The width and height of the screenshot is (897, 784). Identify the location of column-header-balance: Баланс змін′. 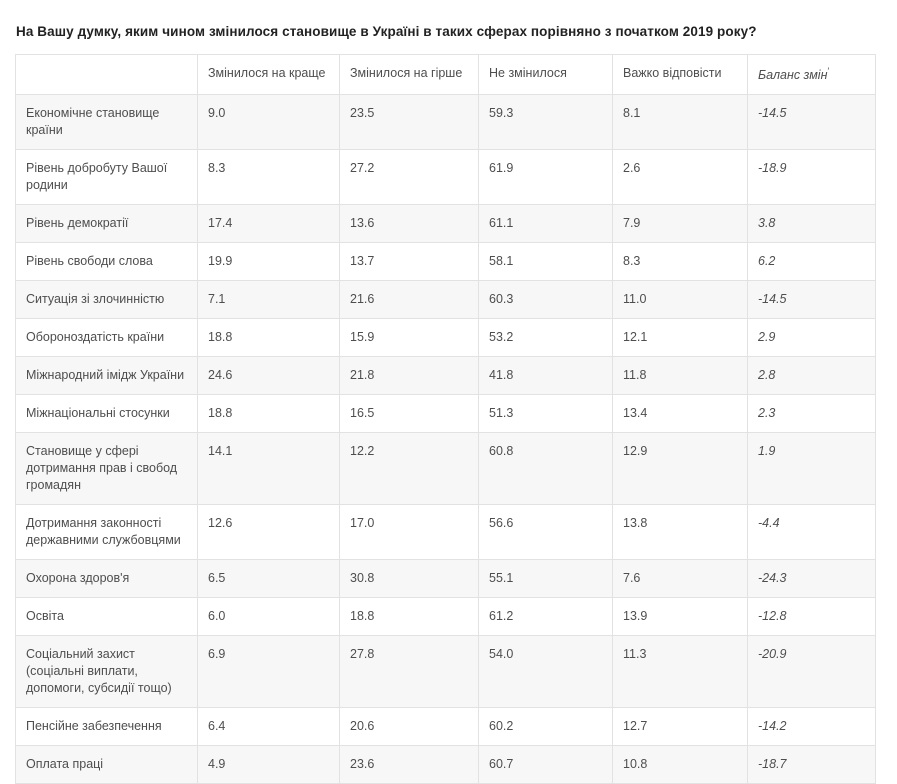
(811, 74).